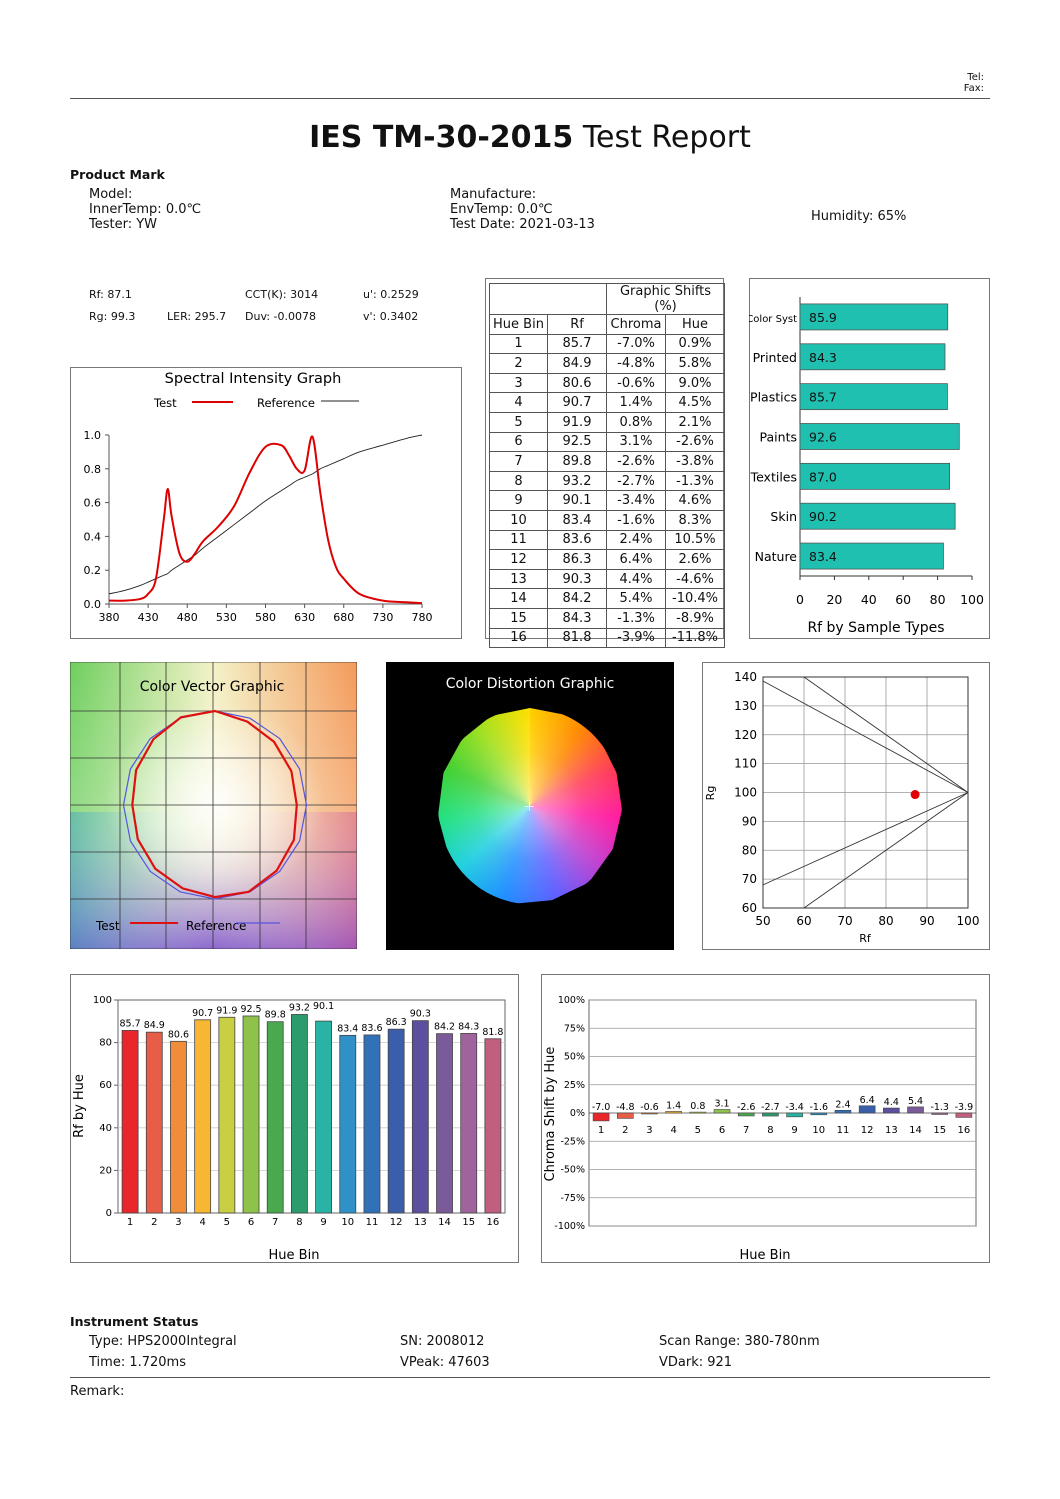  What do you see at coordinates (137, 1362) in the screenshot?
I see `instrument-time: Time: 1.720ms` at bounding box center [137, 1362].